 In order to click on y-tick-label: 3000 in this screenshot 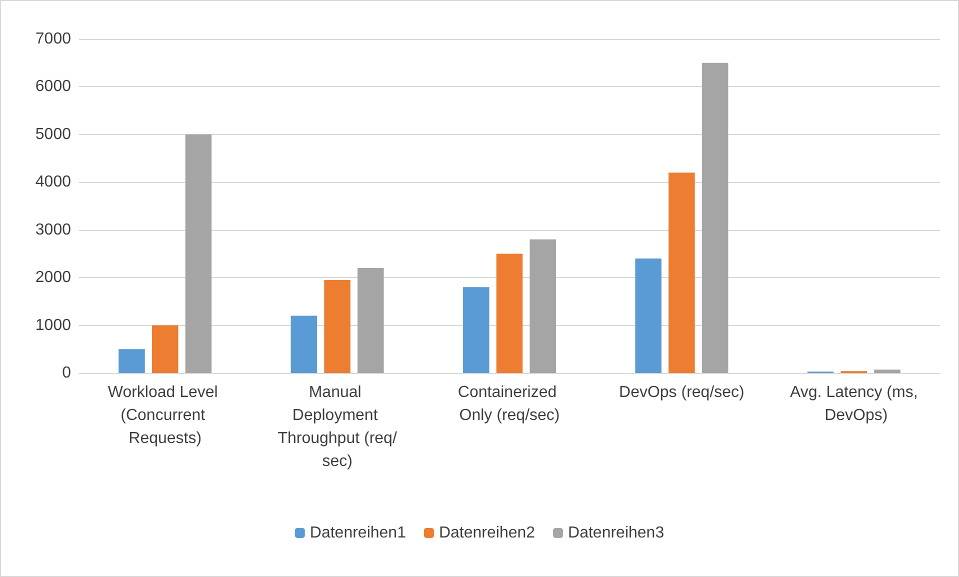, I will do `click(53, 229)`.